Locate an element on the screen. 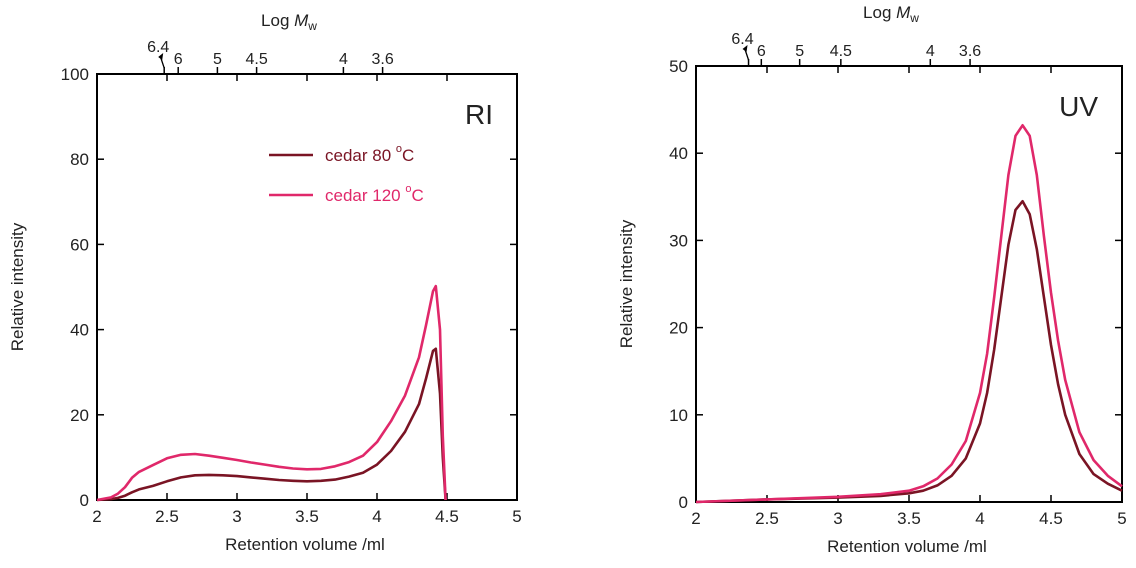  legend-item: cedar 120 oC is located at coordinates (346, 194).